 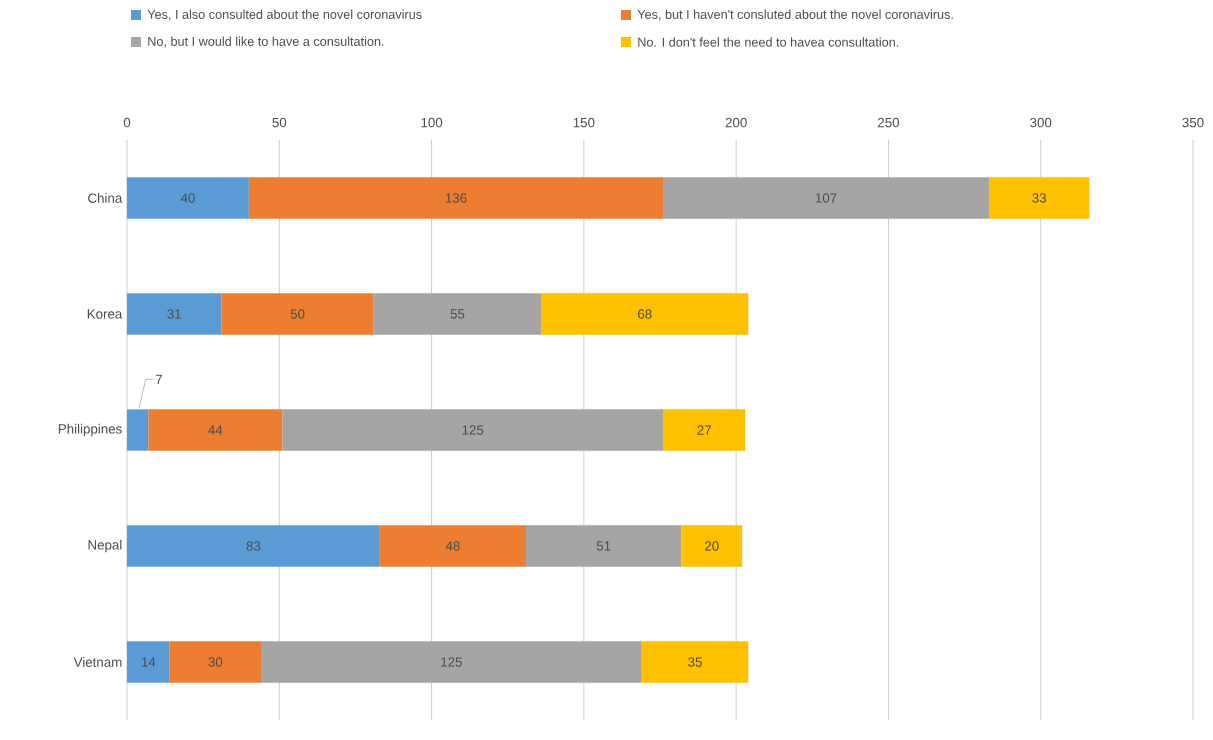 I want to click on data-label: 55, so click(x=457, y=314).